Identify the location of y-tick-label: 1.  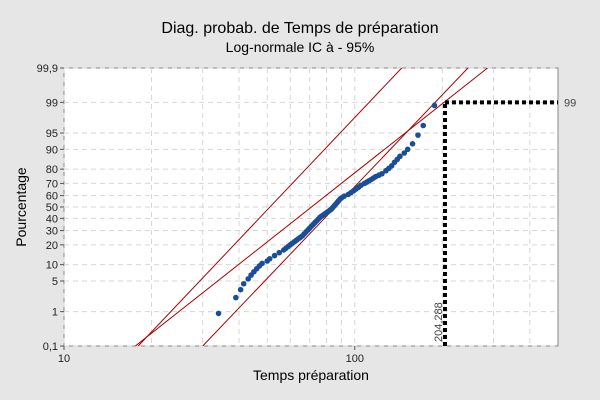
(55, 313).